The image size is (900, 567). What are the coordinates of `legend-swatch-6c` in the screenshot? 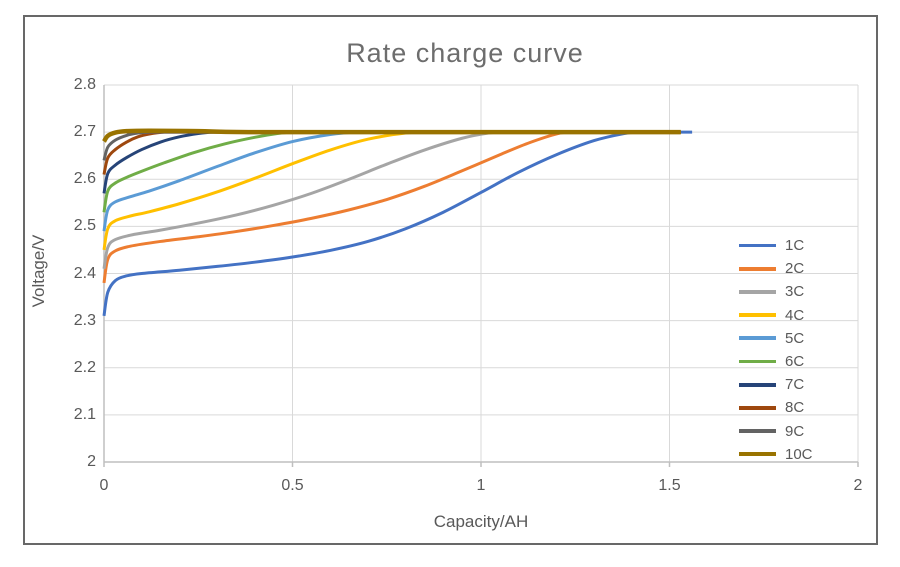 It's located at (757, 361).